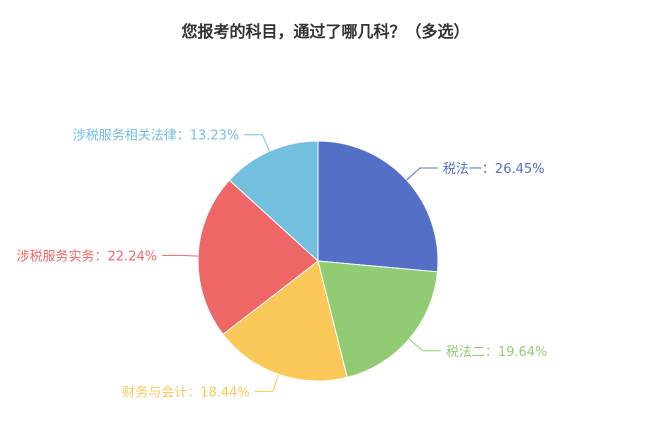  I want to click on slice-label-1: 税法二：19.64%, so click(497, 352).